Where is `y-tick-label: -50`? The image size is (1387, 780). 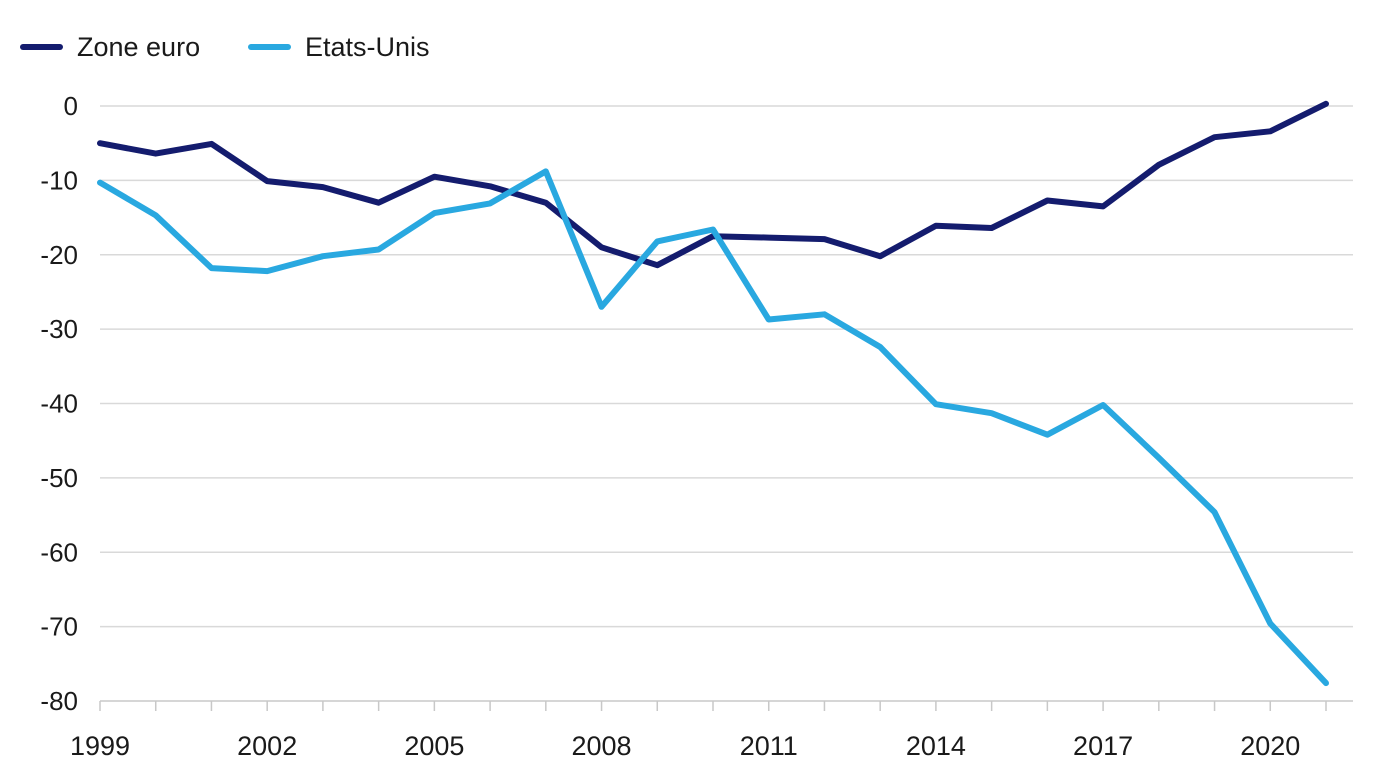
y-tick-label: -50 is located at coordinates (59, 478).